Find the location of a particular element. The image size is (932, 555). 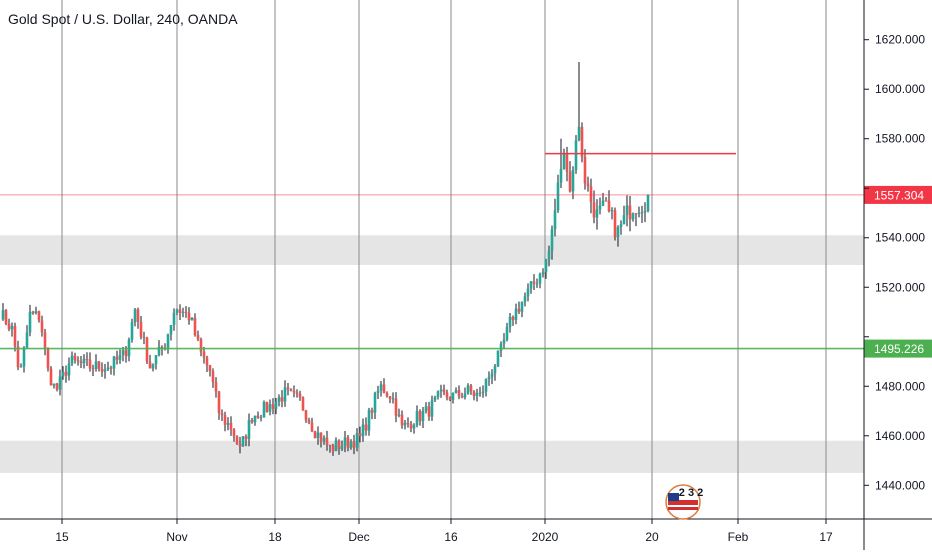

ideas-badge-icon: 2 3 2 is located at coordinates (684, 502).